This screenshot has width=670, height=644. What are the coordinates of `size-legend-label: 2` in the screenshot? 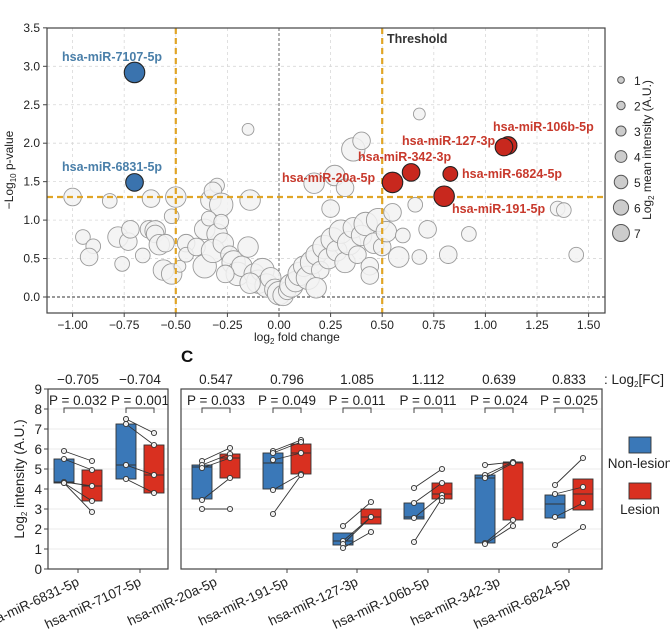 It's located at (637, 107).